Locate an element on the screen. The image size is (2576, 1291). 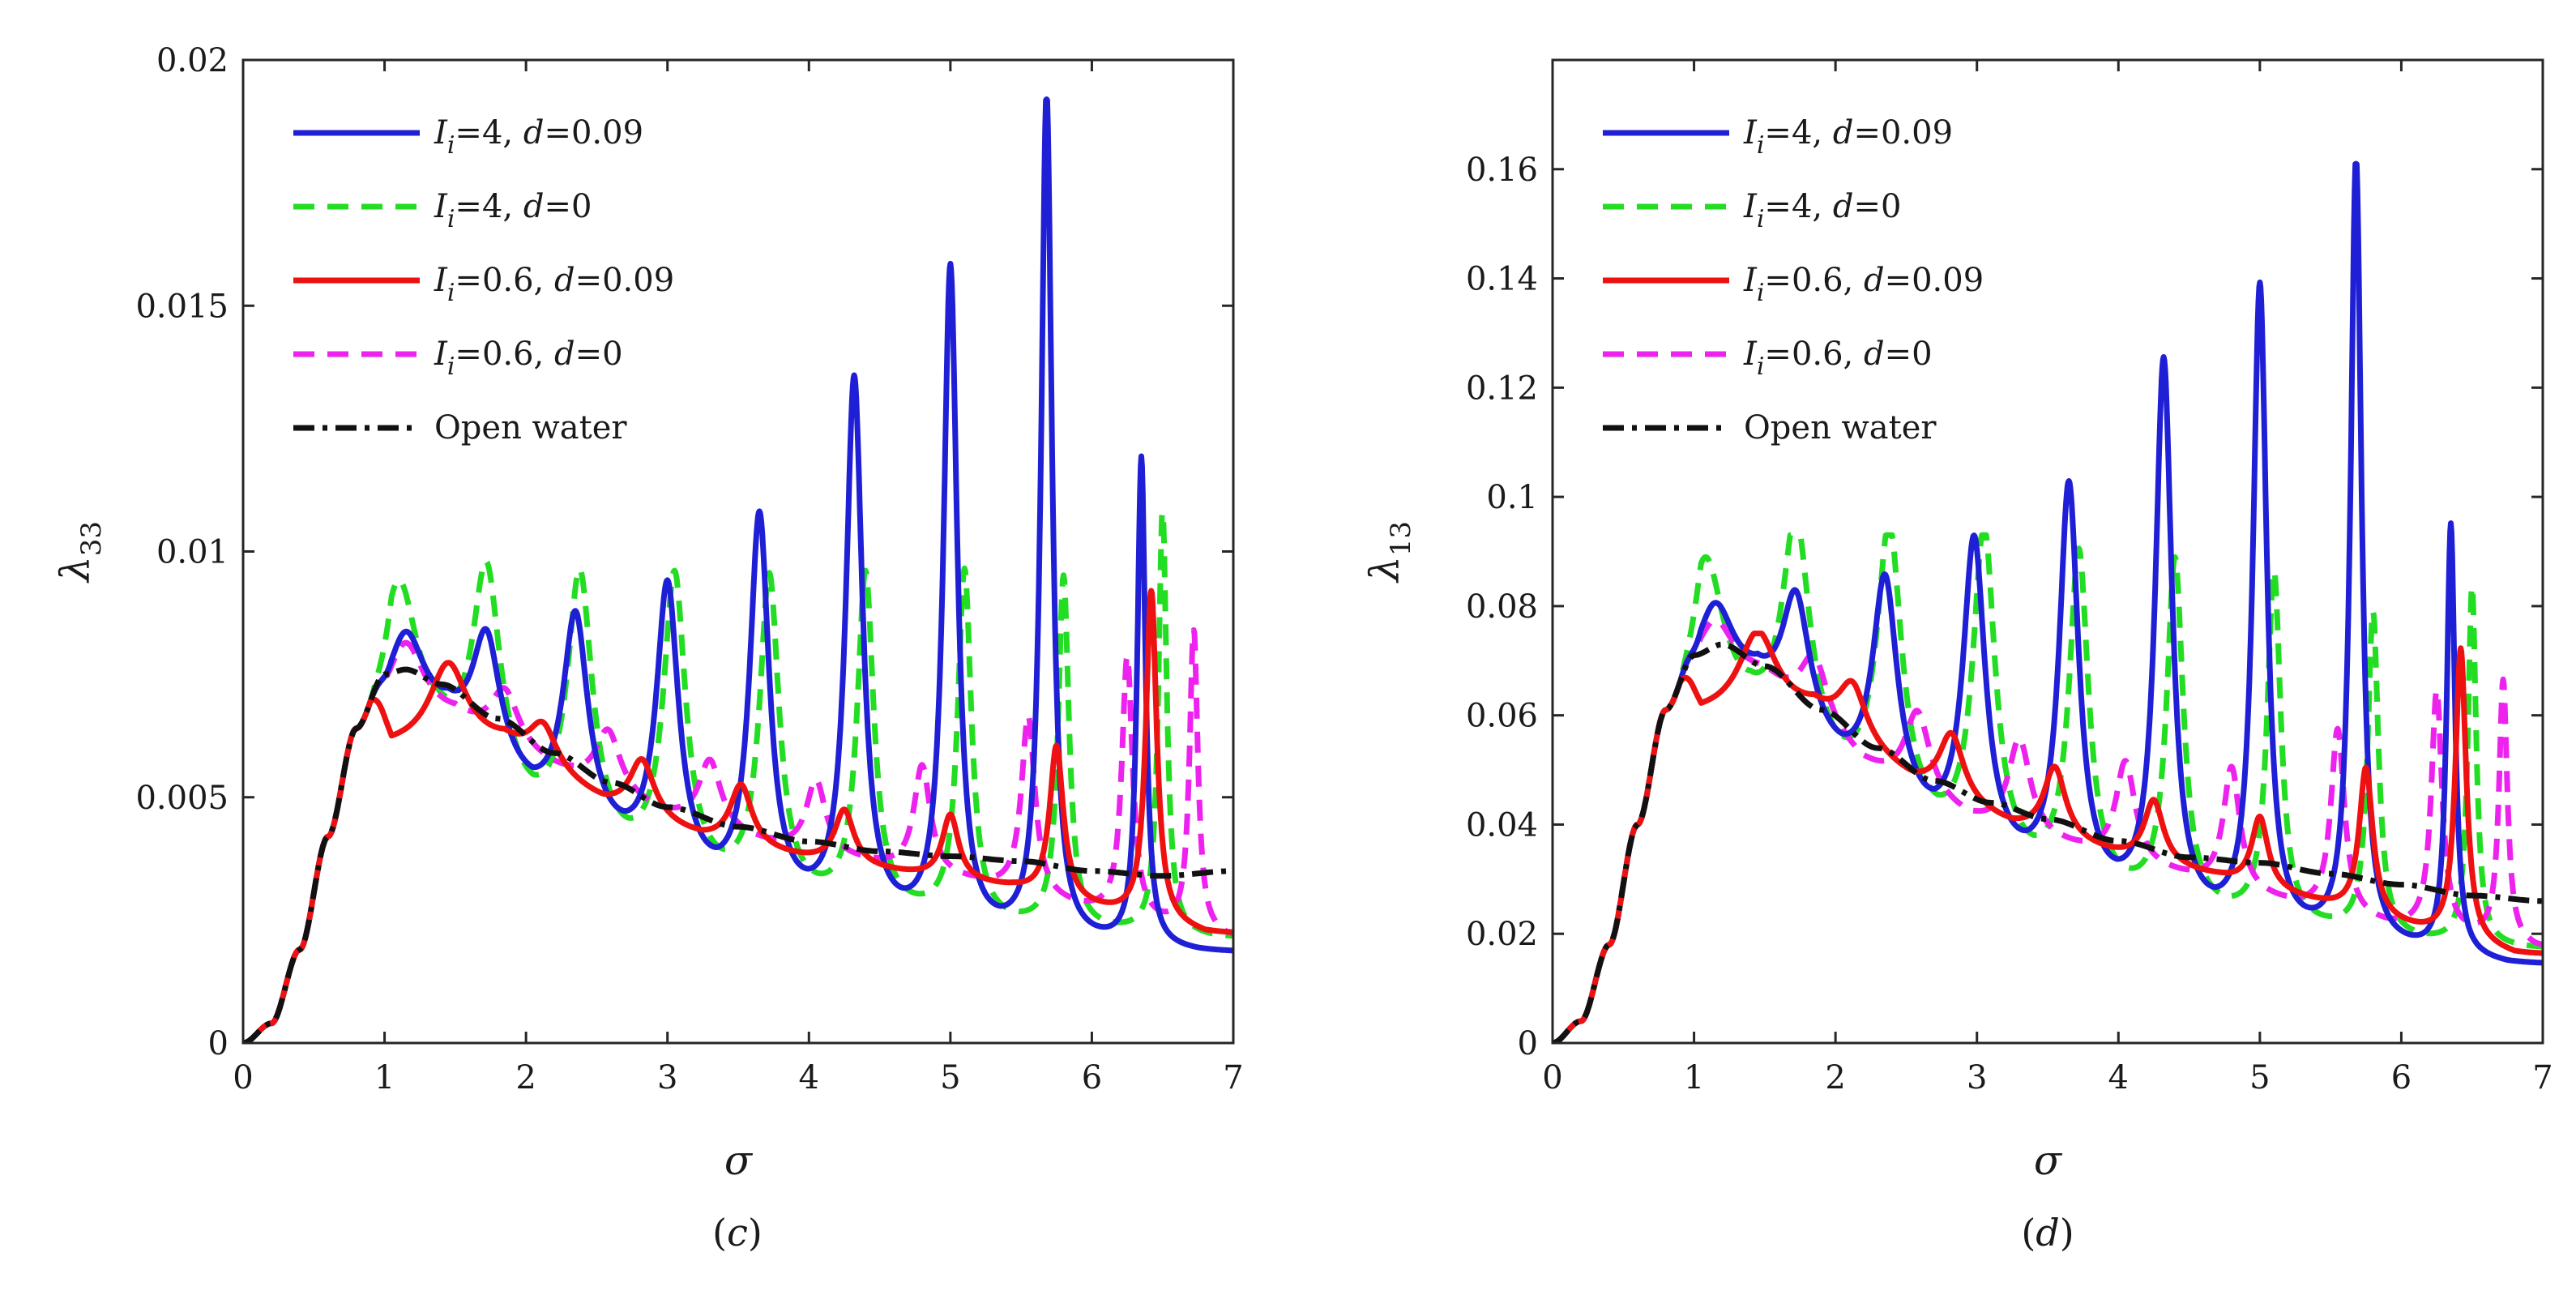
y-tick-label: 0.015 is located at coordinates (182, 306).